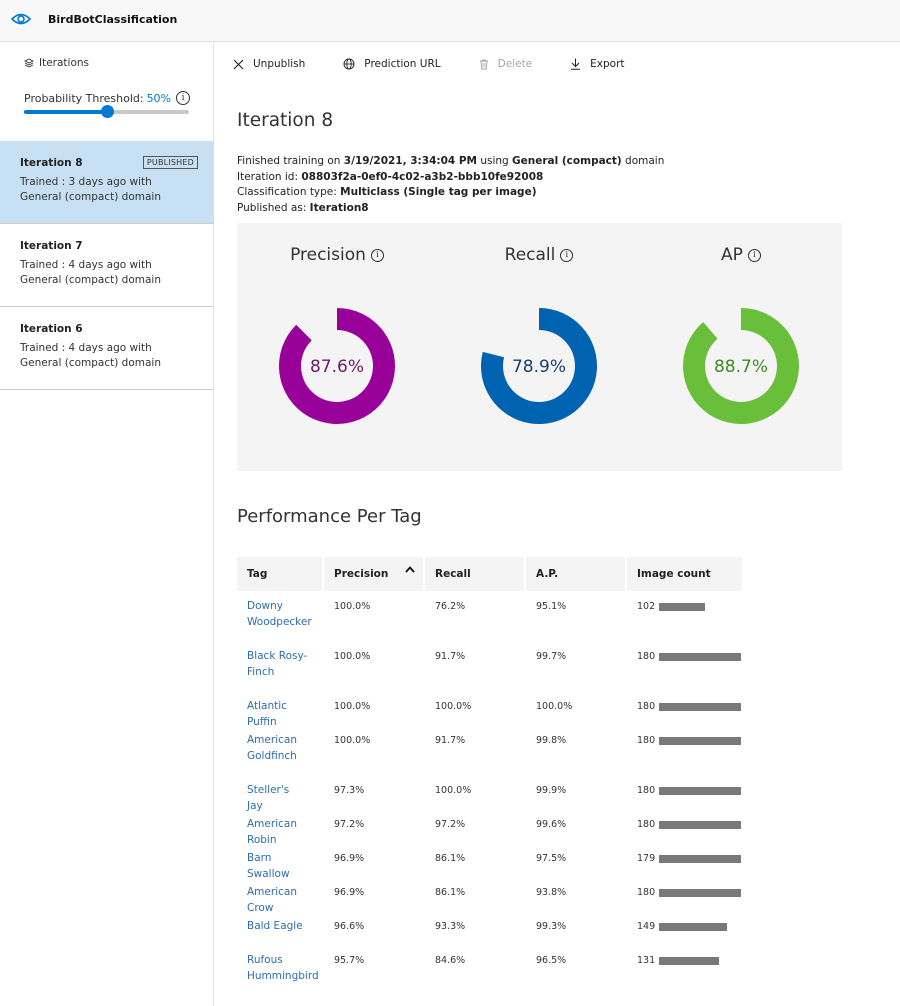 This screenshot has height=1006, width=900. I want to click on published-line: Published as: Iteration8, so click(303, 207).